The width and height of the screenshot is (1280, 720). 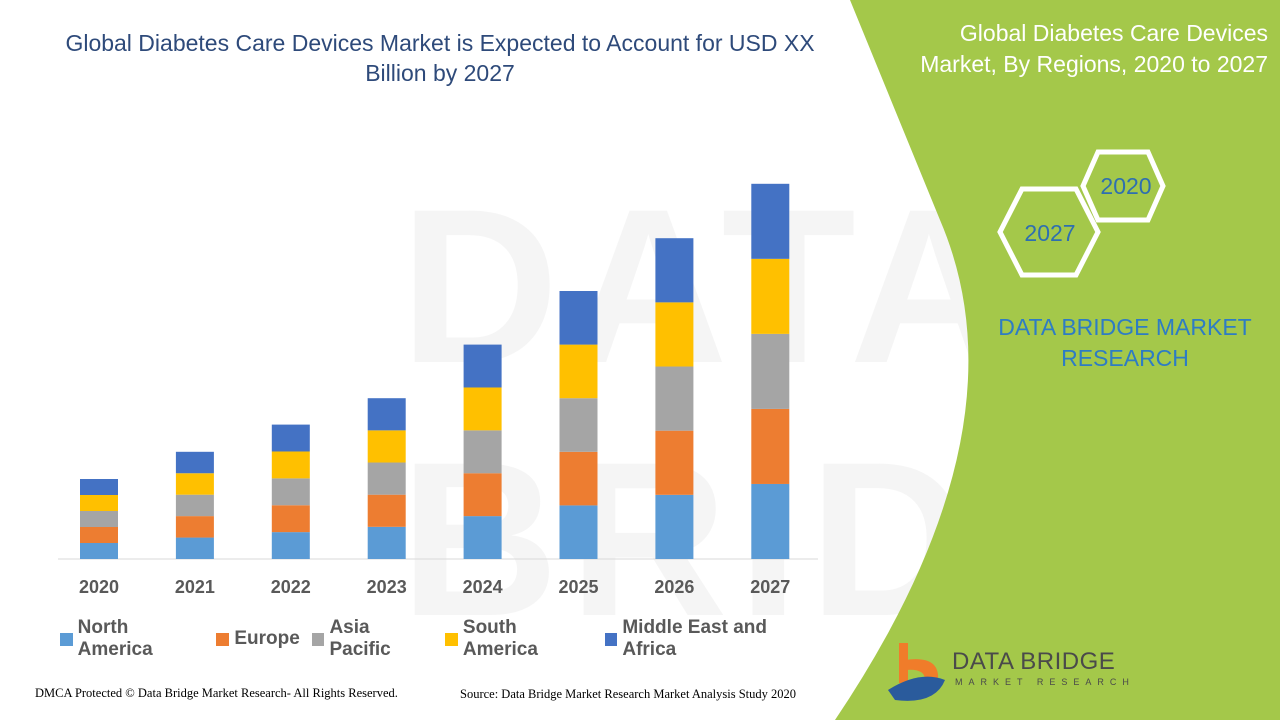 What do you see at coordinates (674, 334) in the screenshot?
I see `bar-2026-south-america` at bounding box center [674, 334].